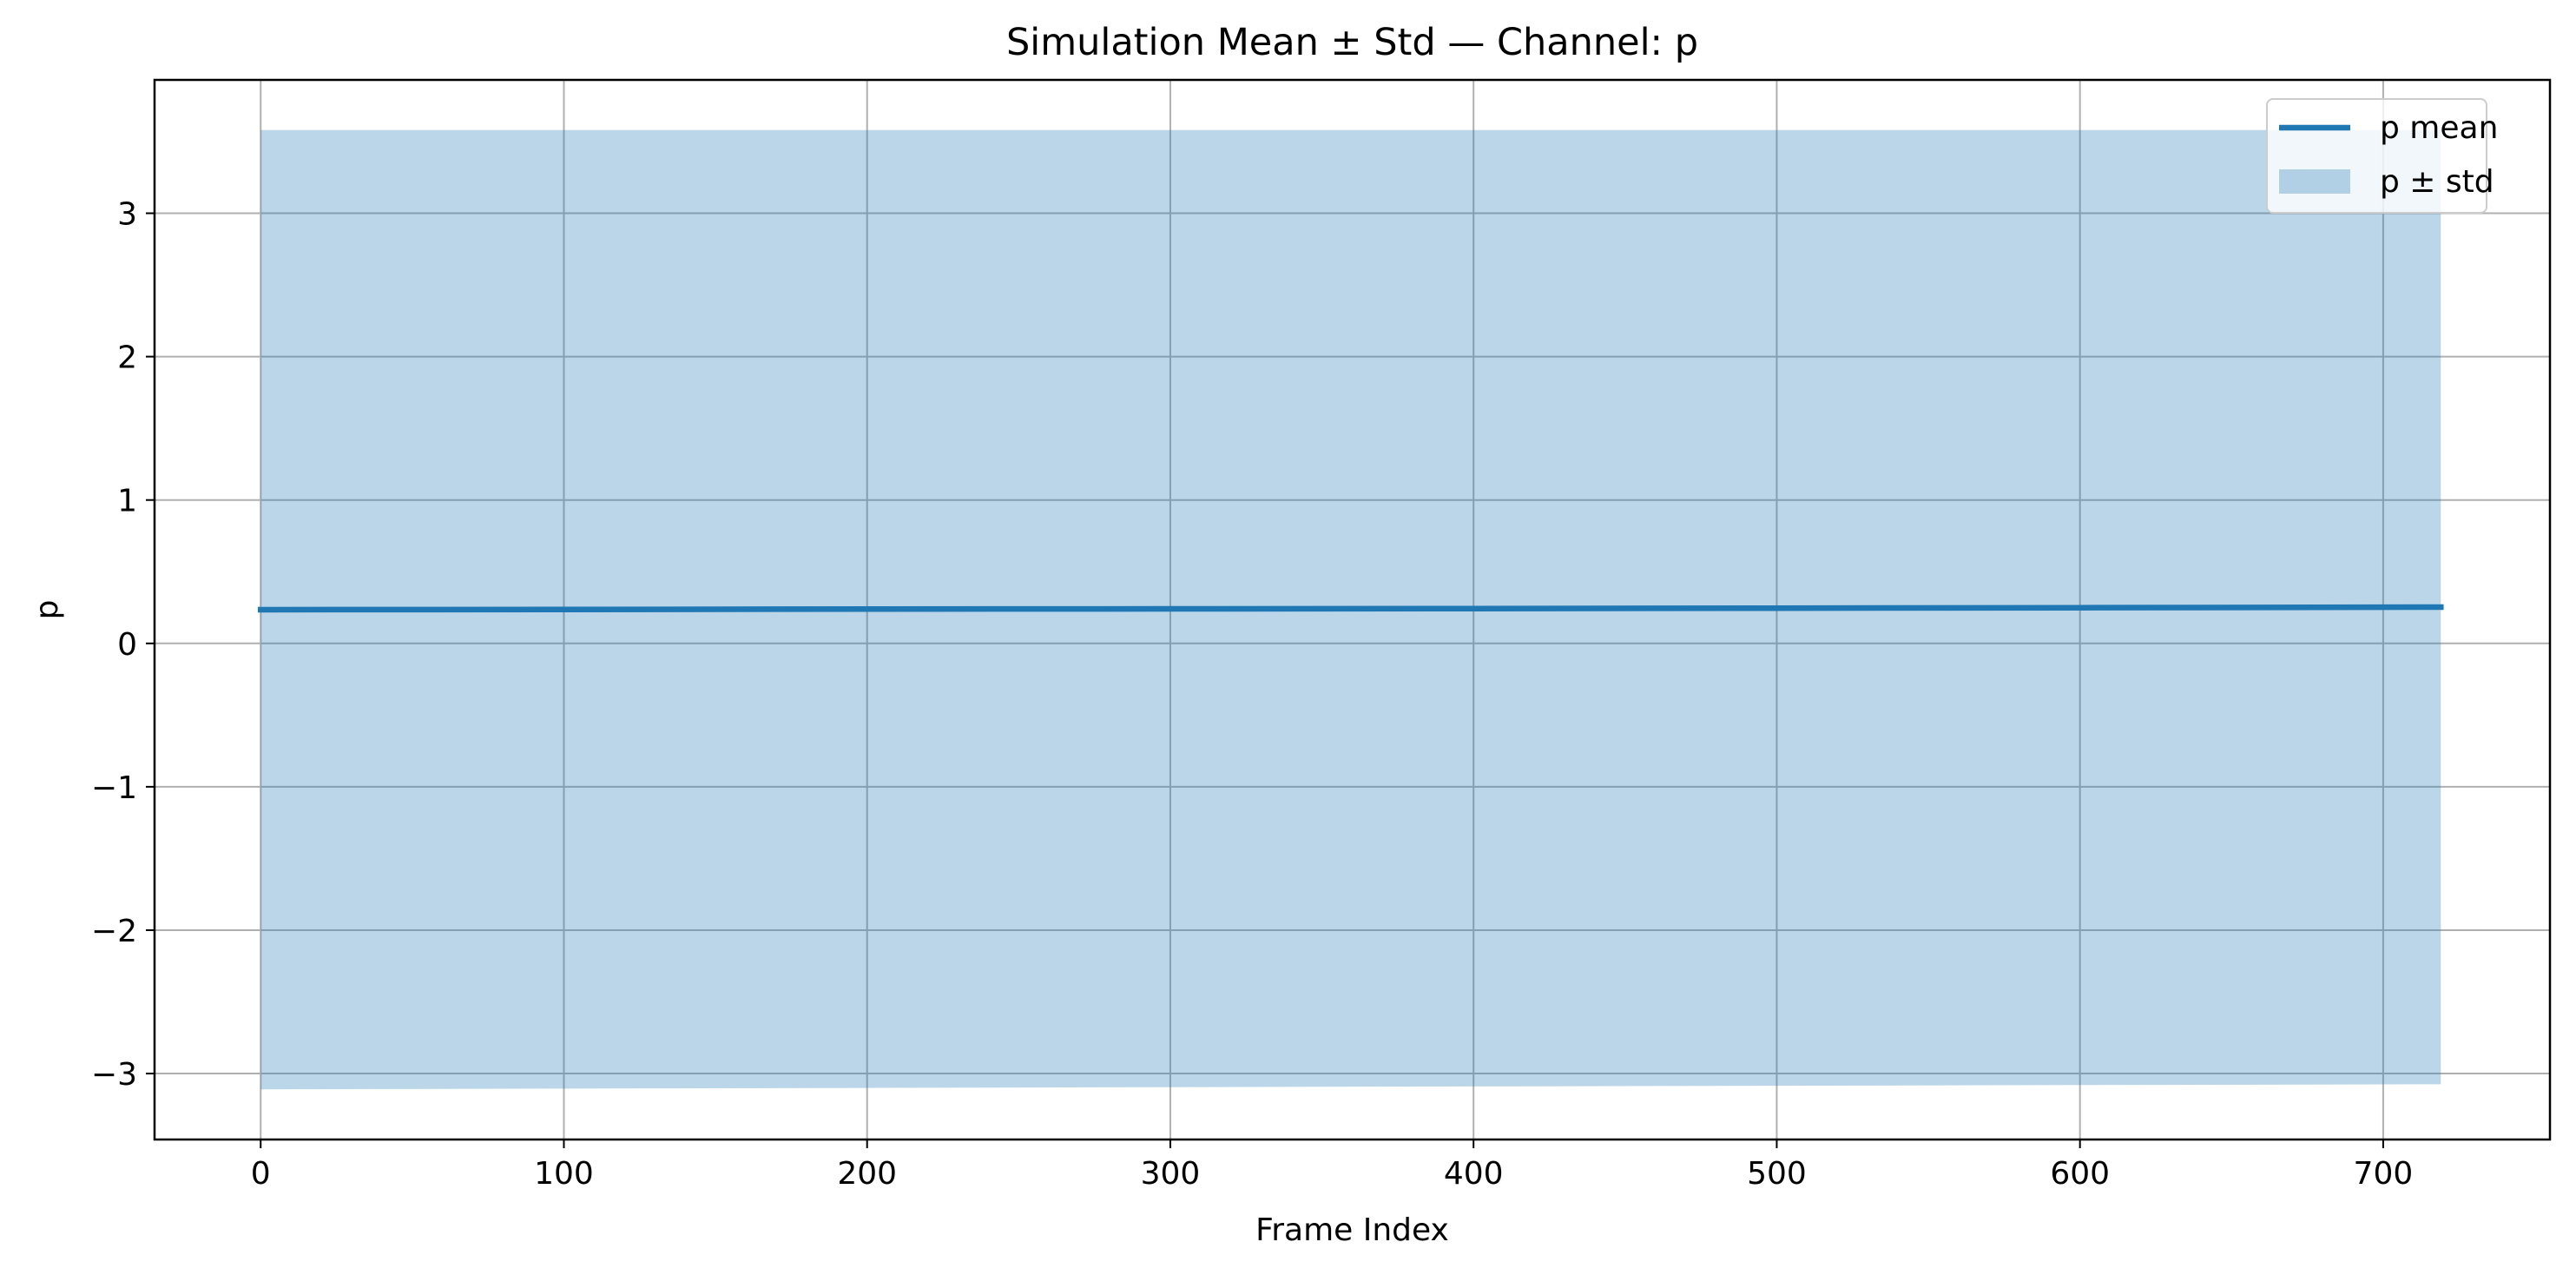 Image resolution: width=2576 pixels, height=1275 pixels. I want to click on x-tick-label: 200, so click(867, 1174).